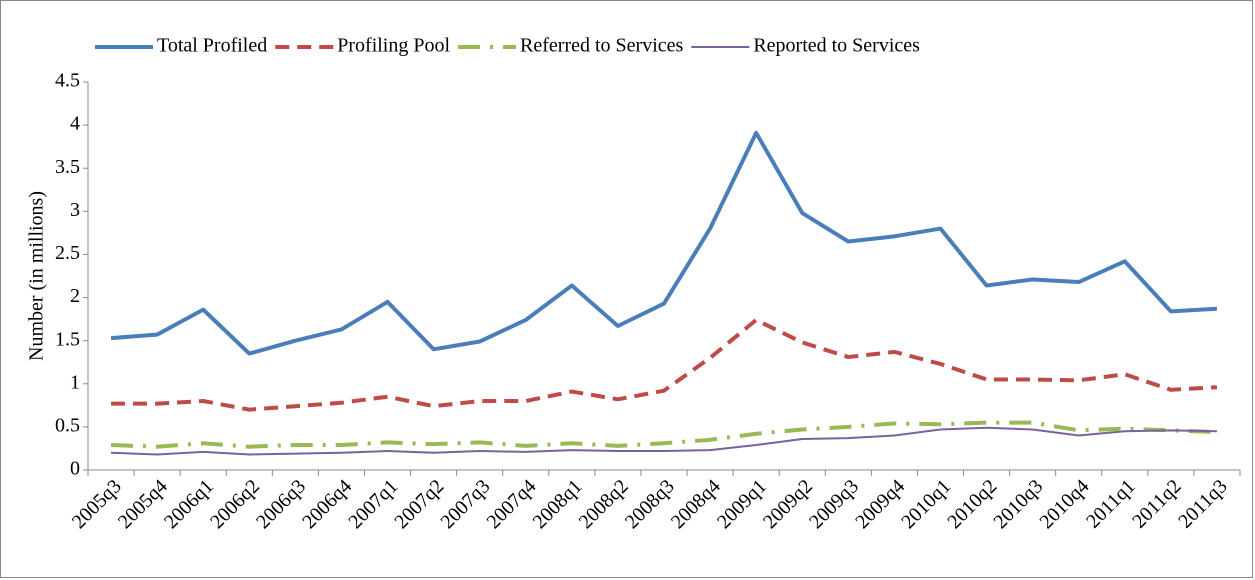 The height and width of the screenshot is (580, 1255). I want to click on y-tick-label: 4, so click(75, 124).